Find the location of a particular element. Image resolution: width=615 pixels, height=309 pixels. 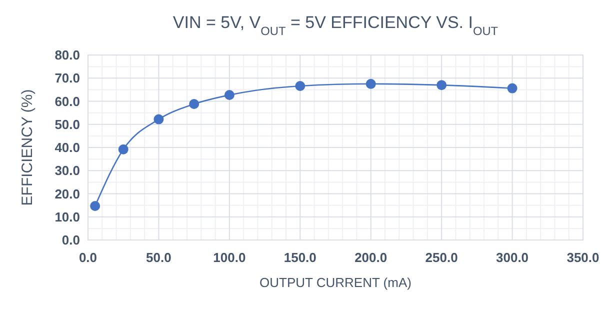

x-tick-label: 100.0 is located at coordinates (229, 257).